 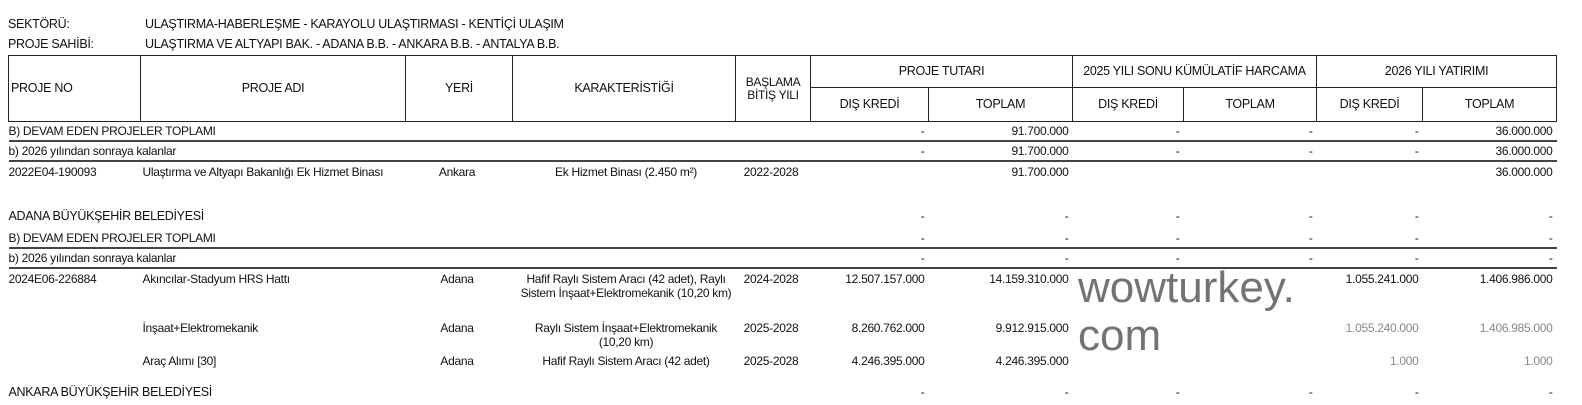 I want to click on col-proje-no: PROJE NO, so click(x=74, y=88).